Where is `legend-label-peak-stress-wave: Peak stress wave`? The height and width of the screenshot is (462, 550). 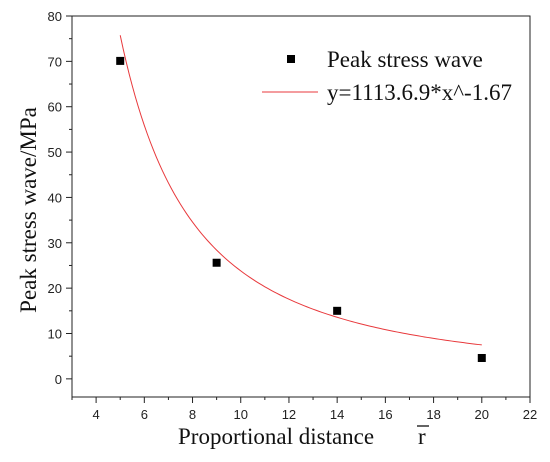
legend-label-peak-stress-wave: Peak stress wave is located at coordinates (405, 59).